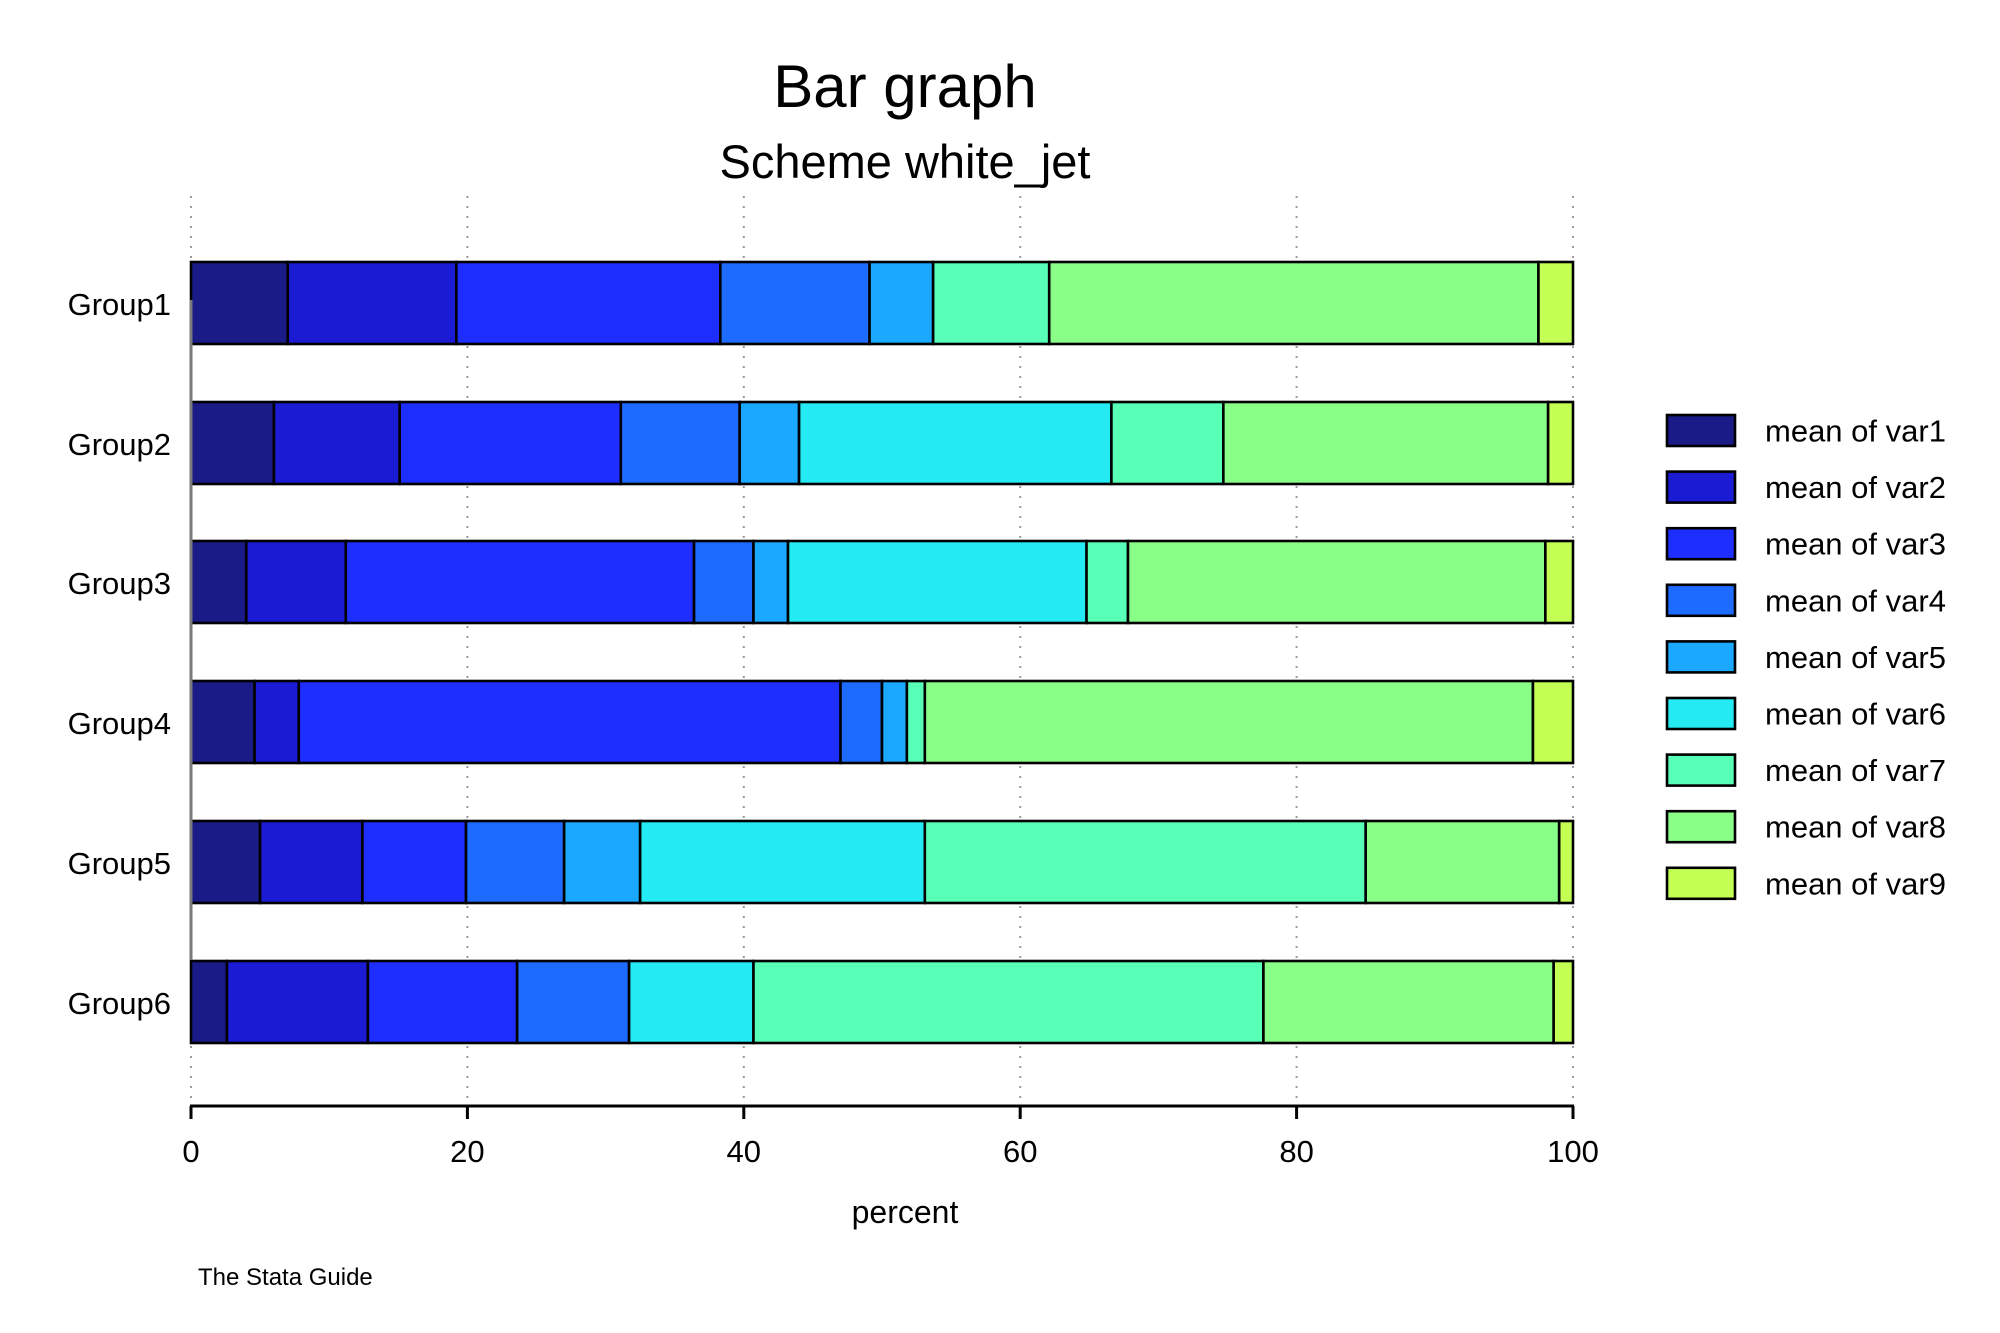 Image resolution: width=2000 pixels, height=1333 pixels. Describe the element at coordinates (861, 722) in the screenshot. I see `bar-segment-group4-var4` at that location.